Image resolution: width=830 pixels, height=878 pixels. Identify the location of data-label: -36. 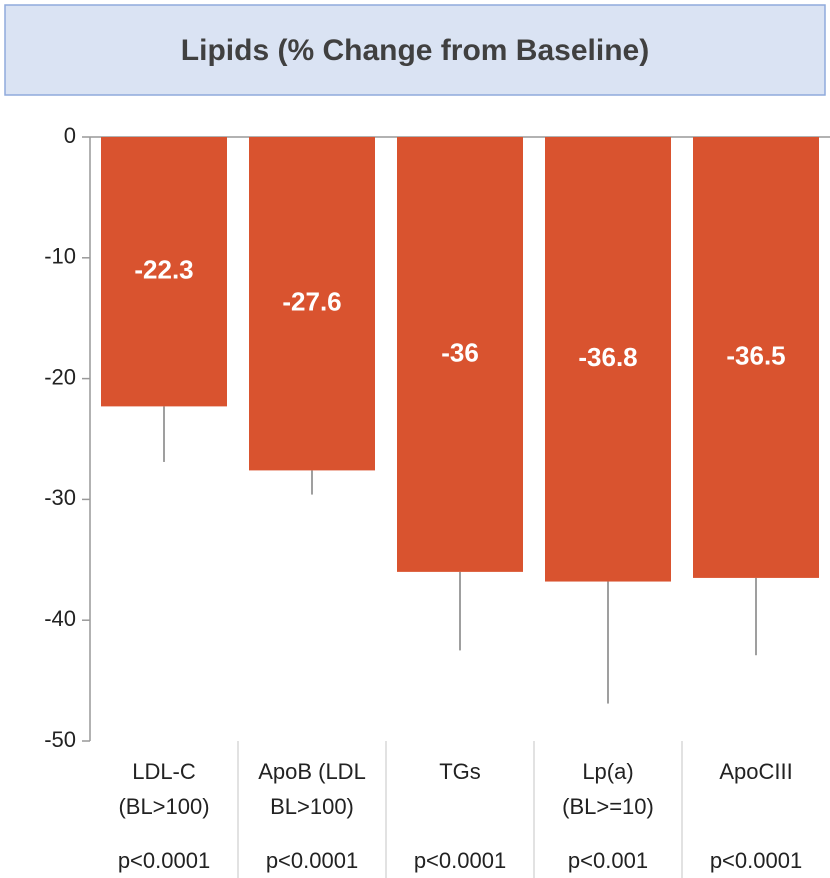
(460, 352).